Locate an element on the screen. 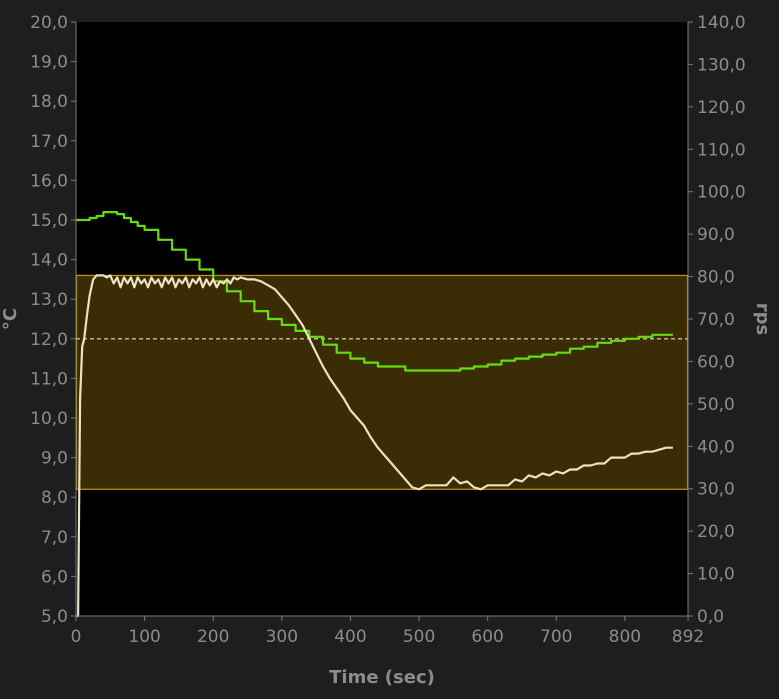 Image resolution: width=779 pixels, height=699 pixels. y-right-tick-label: 130,0 is located at coordinates (721, 65).